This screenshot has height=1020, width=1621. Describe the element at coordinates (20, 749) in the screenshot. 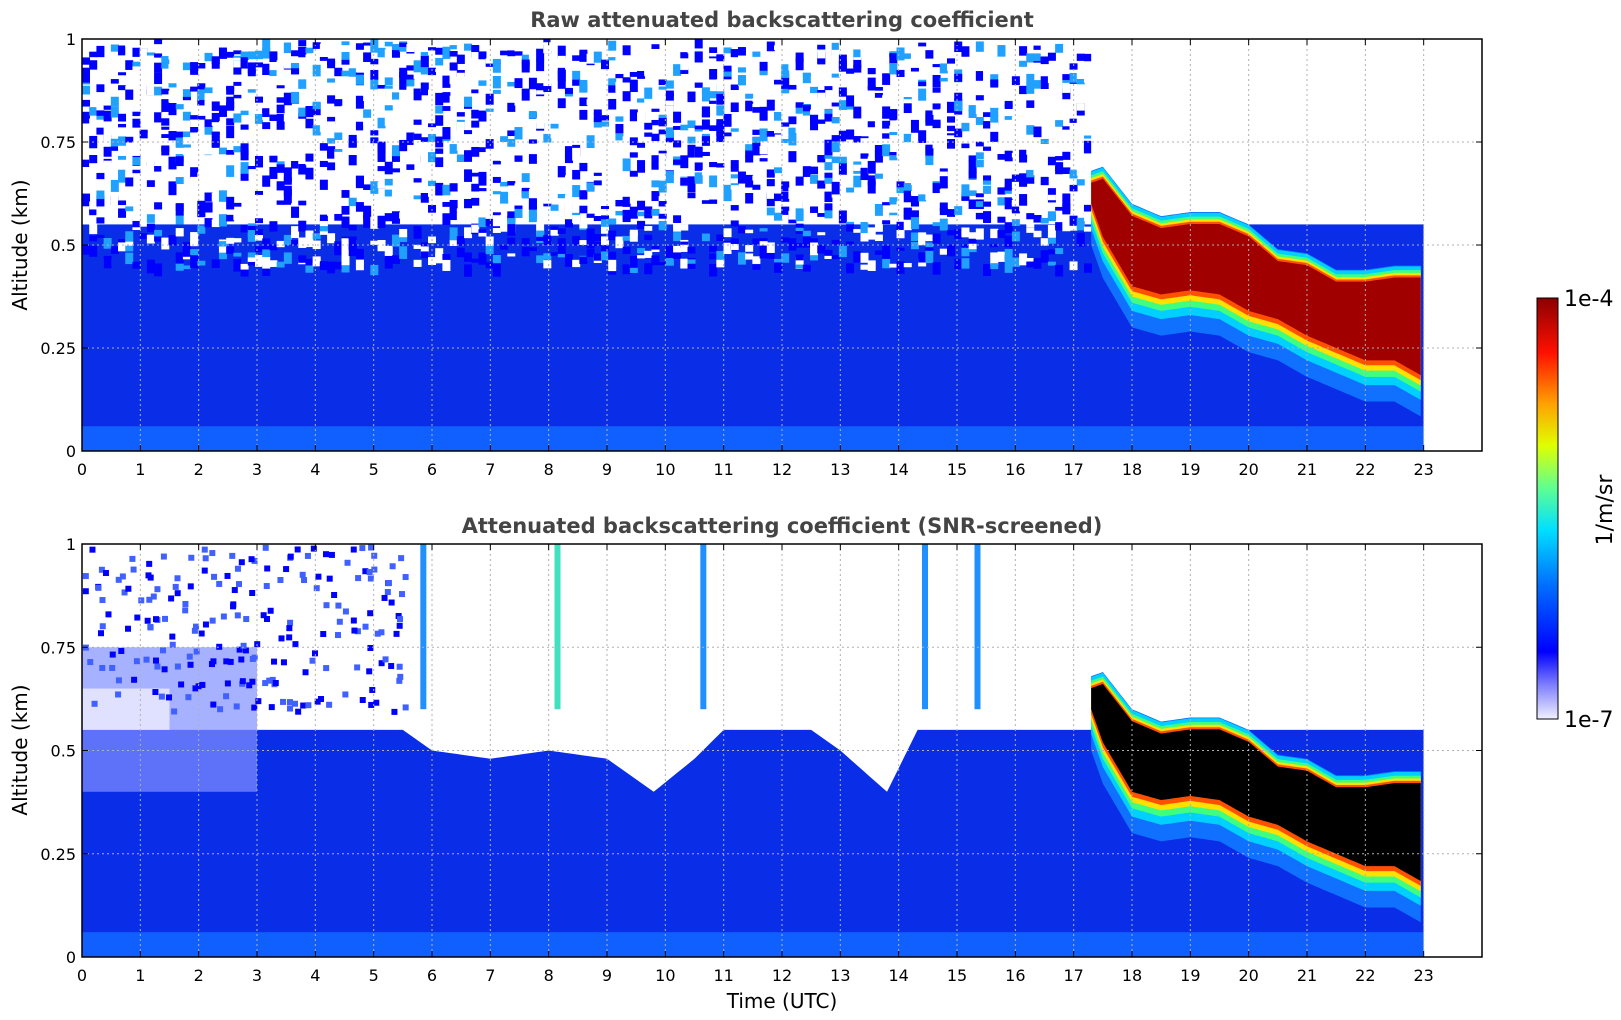

I see `screened-y-axis-label: Altitude (km)` at that location.